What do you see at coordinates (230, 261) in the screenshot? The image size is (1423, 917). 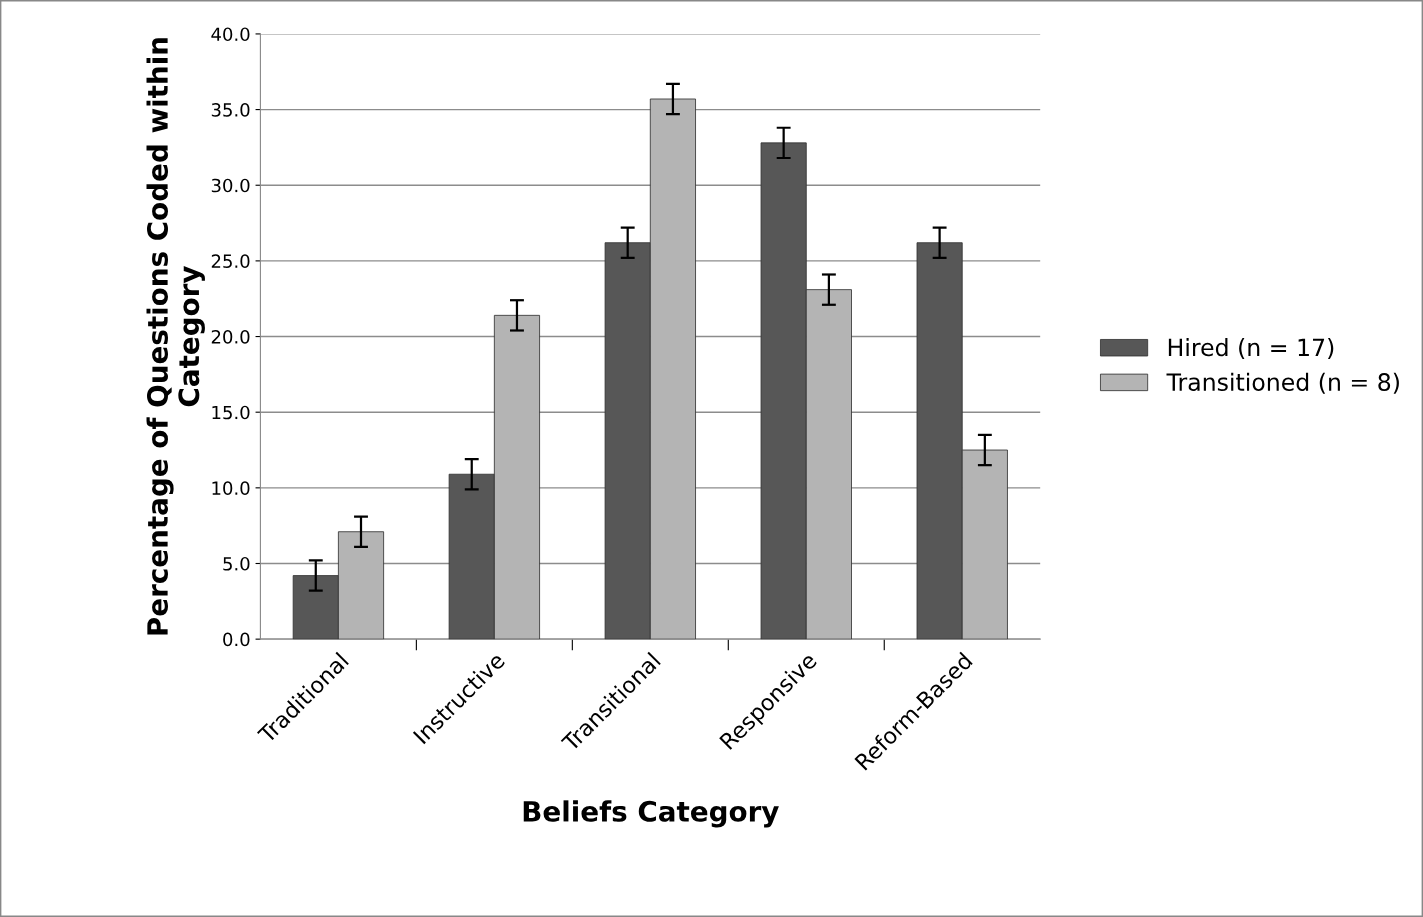 I see `y-tick-label: 25.0` at bounding box center [230, 261].